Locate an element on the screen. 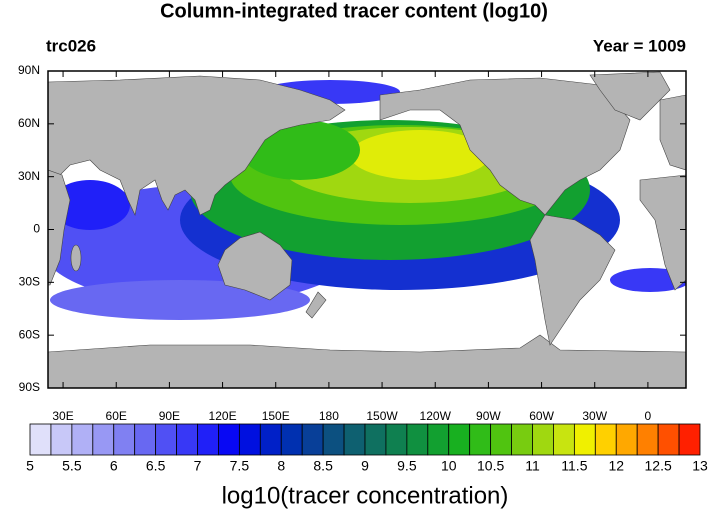 The height and width of the screenshot is (514, 708). lon-label: 30E is located at coordinates (62, 416).